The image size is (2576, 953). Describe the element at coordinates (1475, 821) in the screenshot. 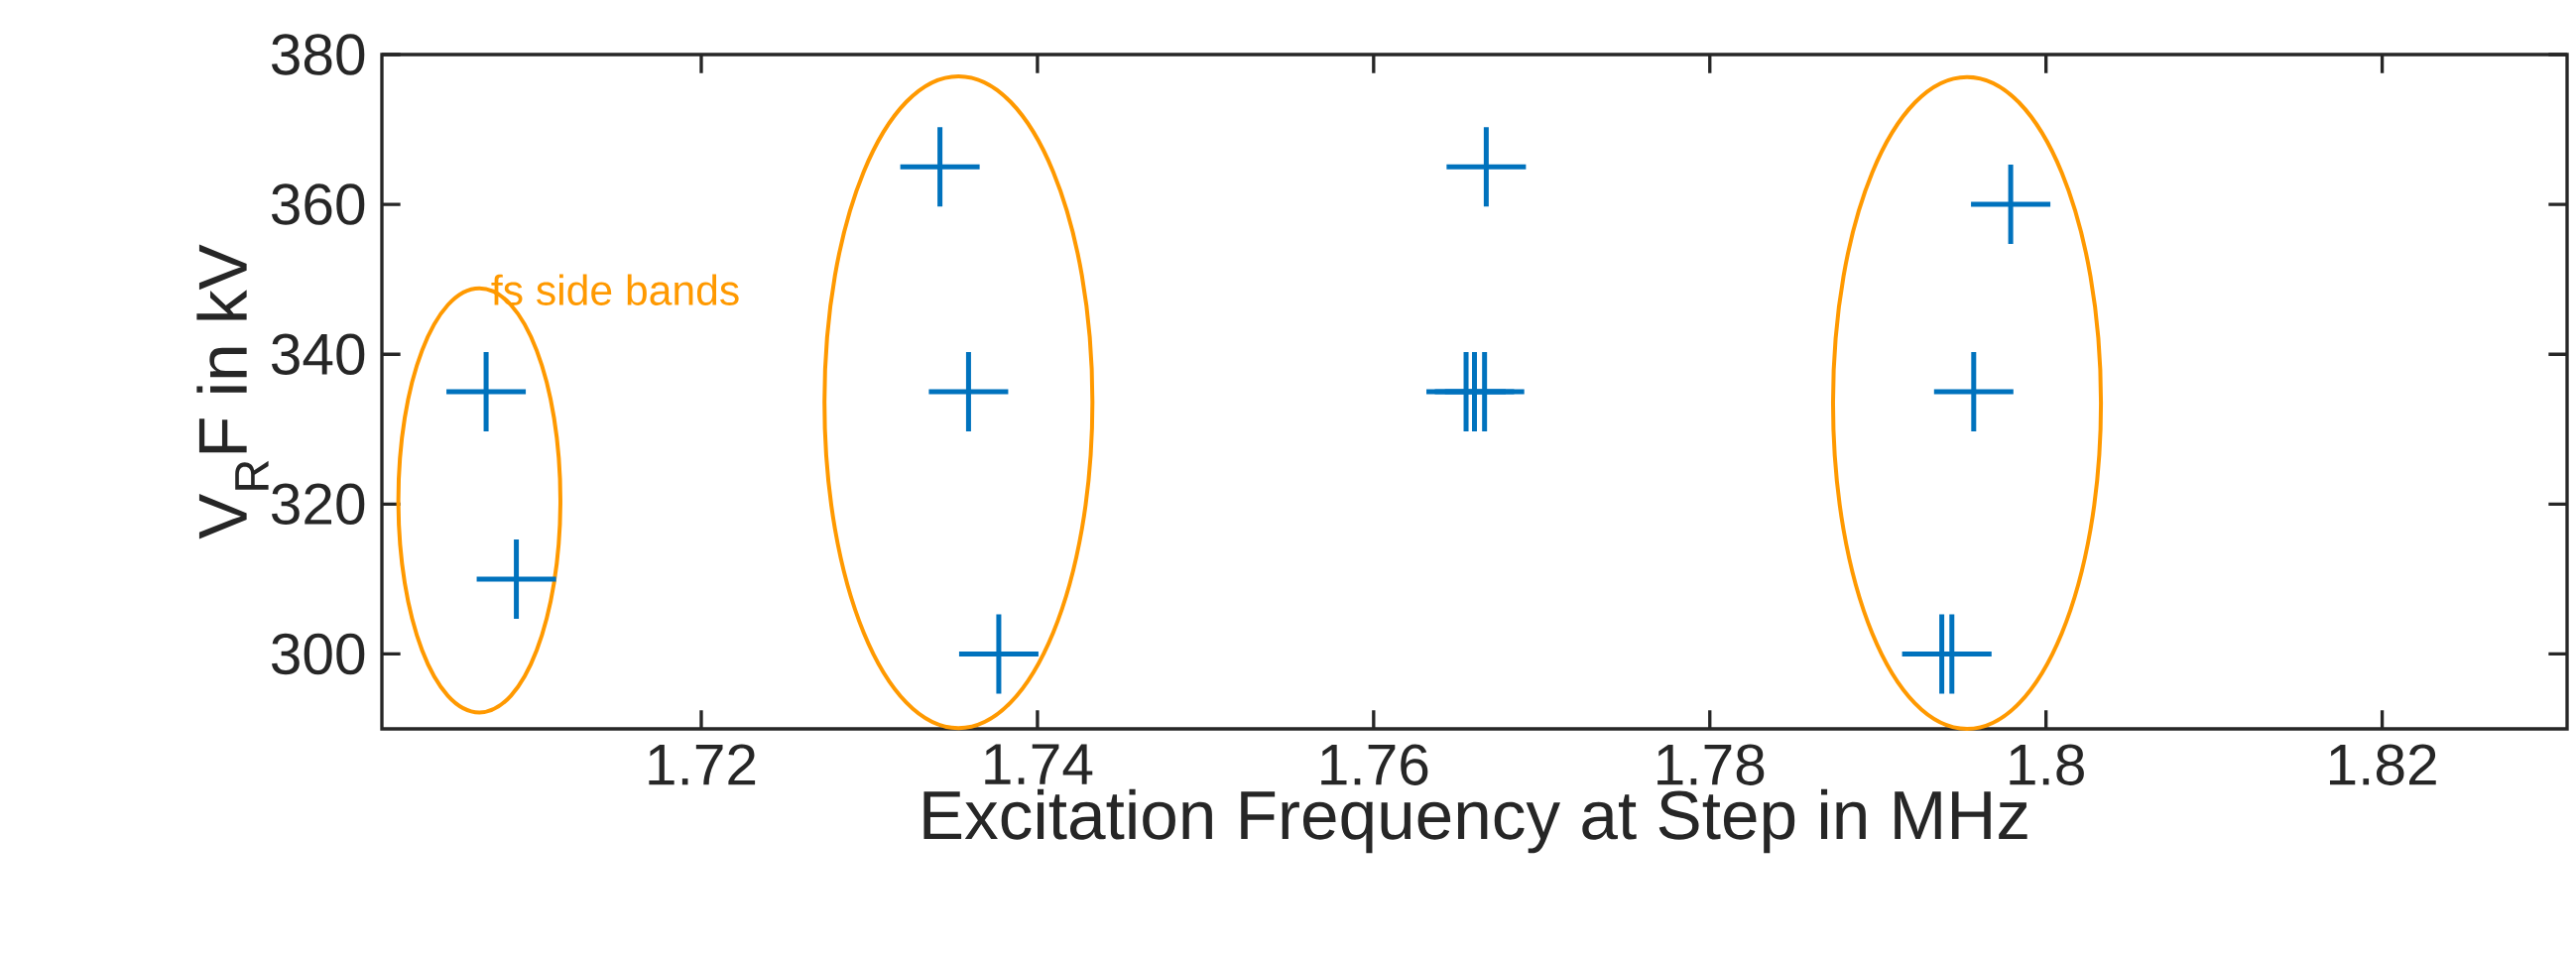

I see `x-axis-title: Excitation Frequency at Step in MHz` at that location.